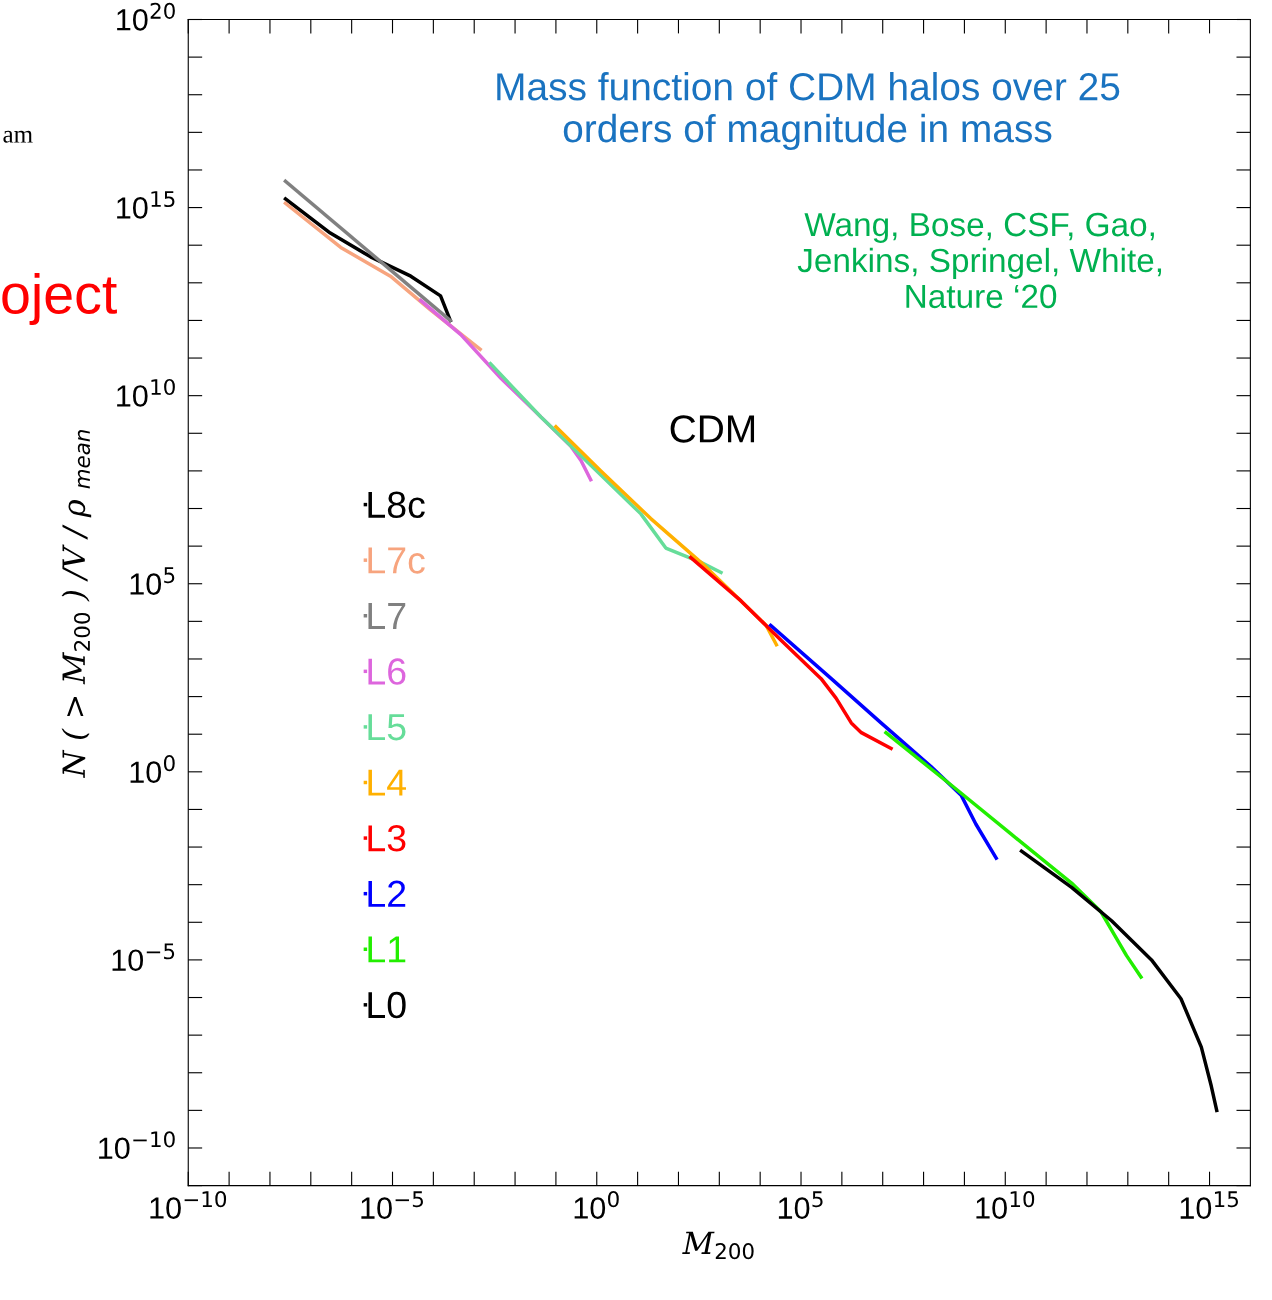 Image resolution: width=1272 pixels, height=1300 pixels. I want to click on text: oject, so click(59, 299).